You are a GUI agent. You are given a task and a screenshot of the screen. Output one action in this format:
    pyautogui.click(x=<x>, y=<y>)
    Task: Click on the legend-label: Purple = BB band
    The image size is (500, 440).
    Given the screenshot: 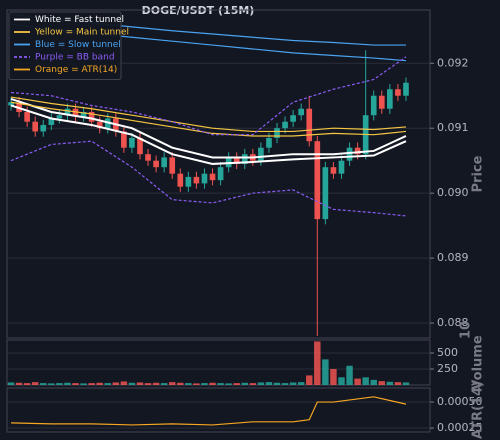 What is the action you would take?
    pyautogui.click(x=75, y=58)
    